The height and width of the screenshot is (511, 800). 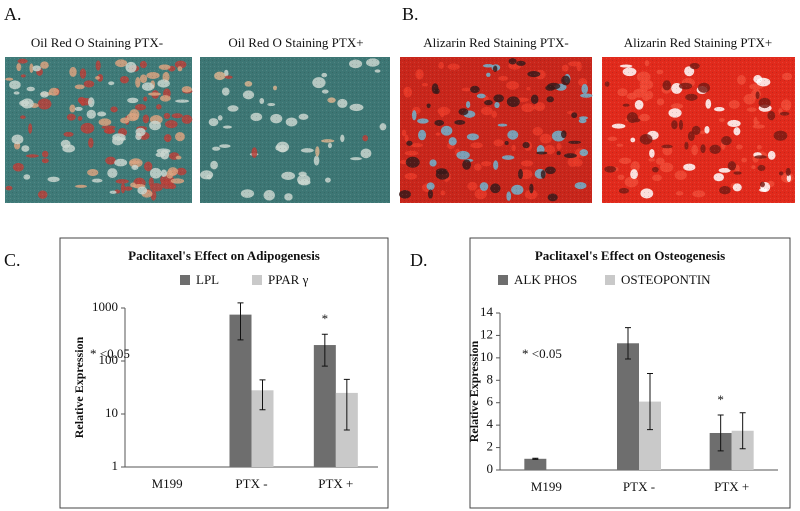 What do you see at coordinates (487, 311) in the screenshot?
I see `y-tick-label: 14` at bounding box center [487, 311].